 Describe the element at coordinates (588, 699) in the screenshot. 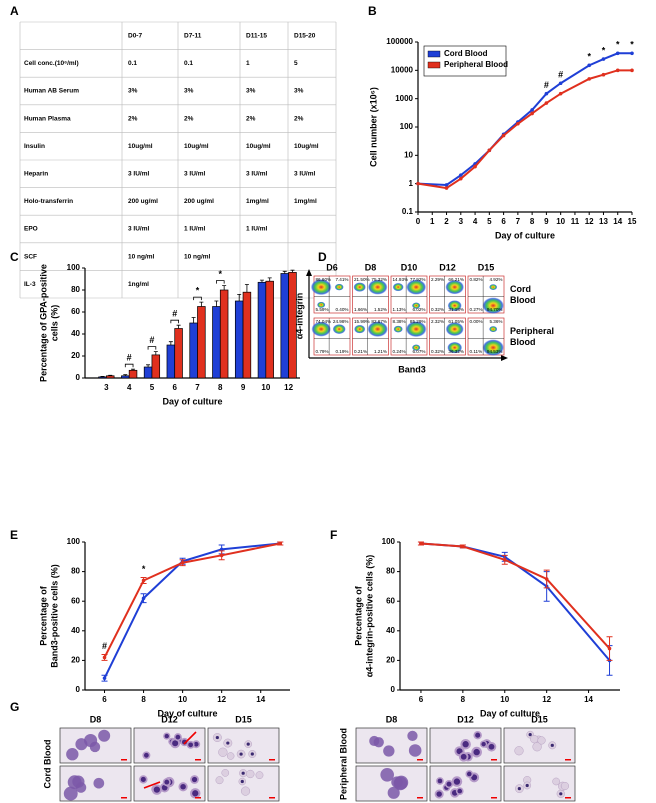

I see `x-tick-label: 14` at that location.